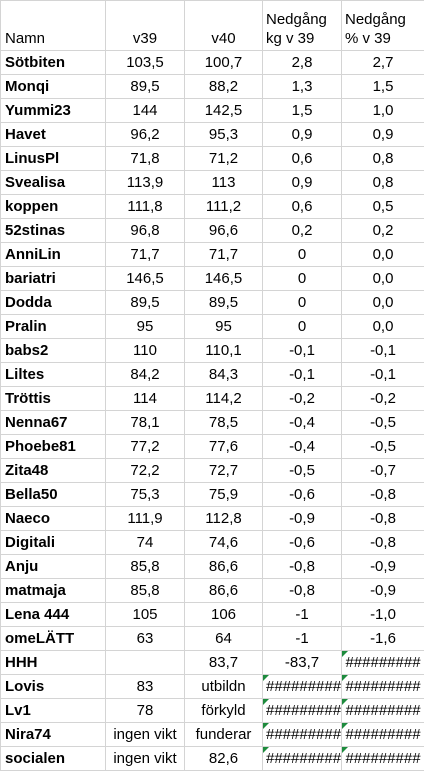  What do you see at coordinates (53, 759) in the screenshot?
I see `cell-name: socialen` at bounding box center [53, 759].